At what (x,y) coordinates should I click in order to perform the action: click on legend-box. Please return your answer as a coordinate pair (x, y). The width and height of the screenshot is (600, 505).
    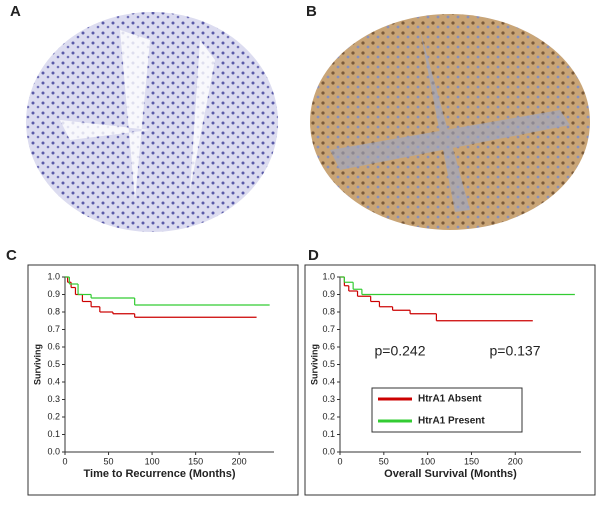
    Looking at the image, I should click on (447, 410).